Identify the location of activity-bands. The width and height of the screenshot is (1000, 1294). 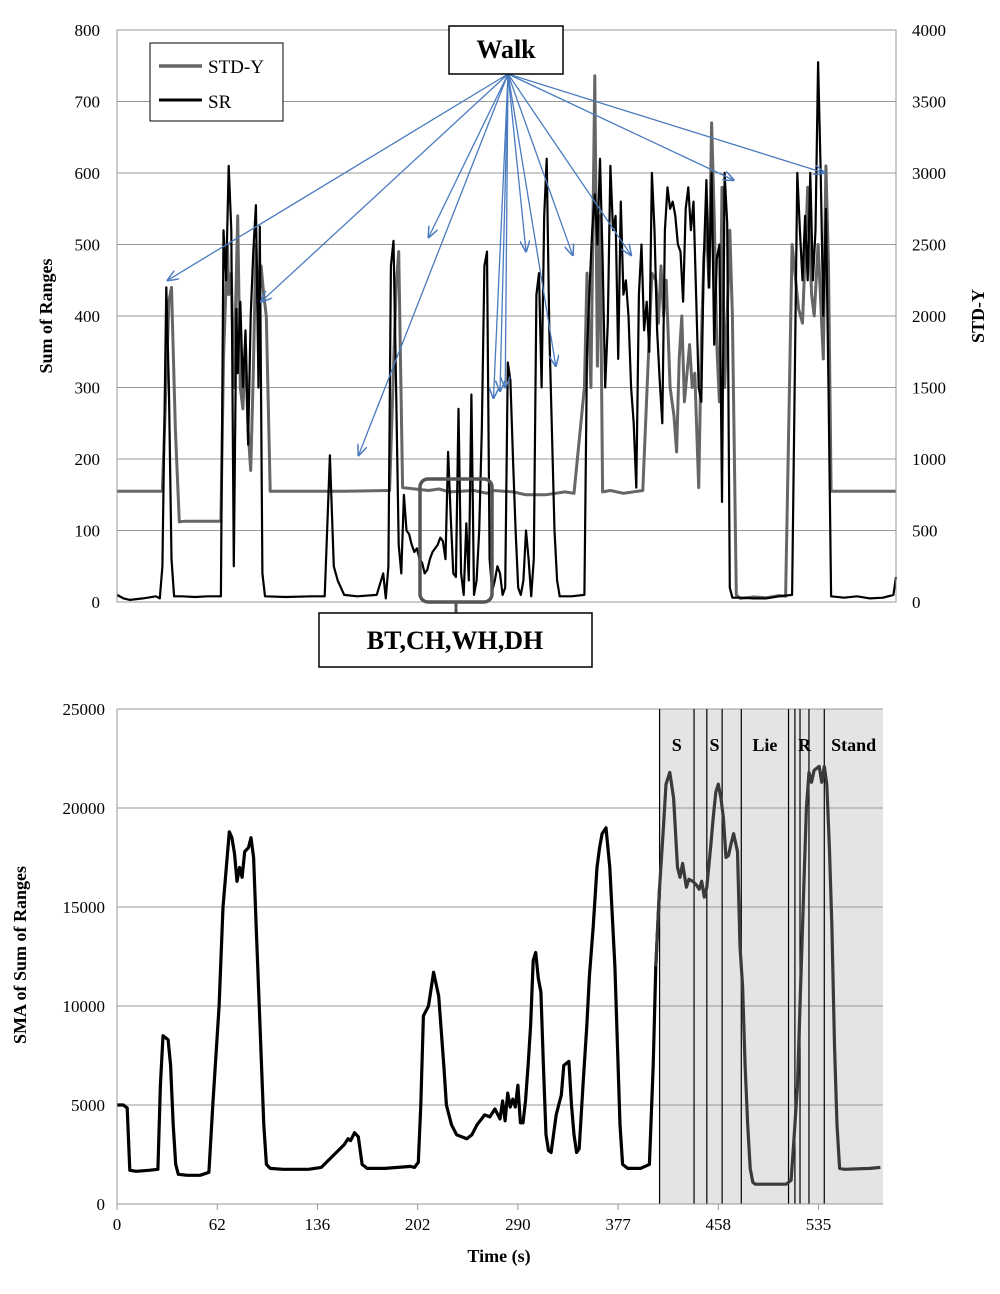
(771, 956).